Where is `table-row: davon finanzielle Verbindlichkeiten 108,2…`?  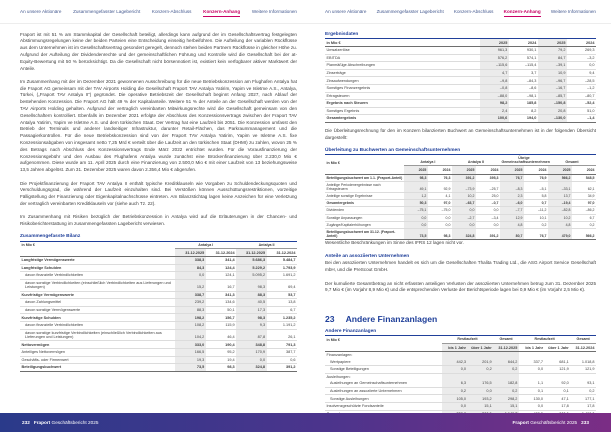
table-row: davon finanzielle Verbindlichkeiten 108,2… is located at coordinates (158, 325).